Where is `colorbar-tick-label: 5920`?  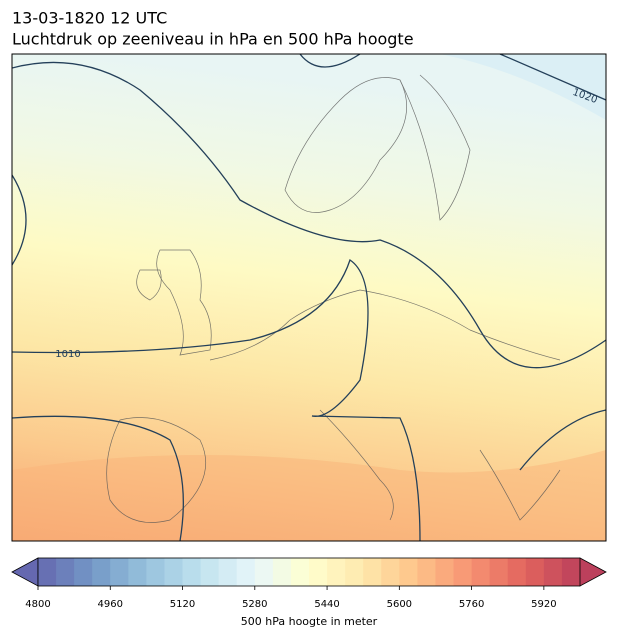 colorbar-tick-label: 5920 is located at coordinates (543, 604).